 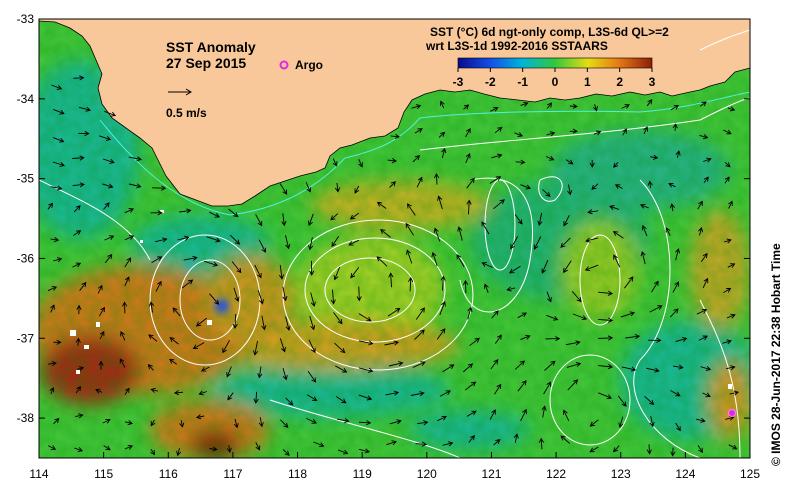 What do you see at coordinates (556, 474) in the screenshot?
I see `lon-tick-label: 122` at bounding box center [556, 474].